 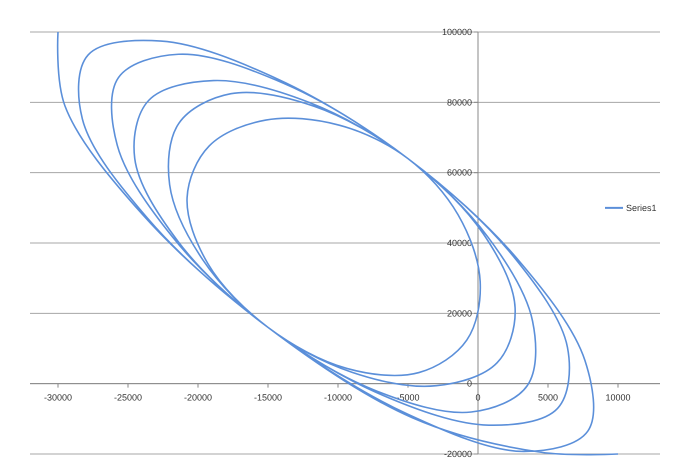 I want to click on x-tick-label: 10000, so click(x=618, y=397).